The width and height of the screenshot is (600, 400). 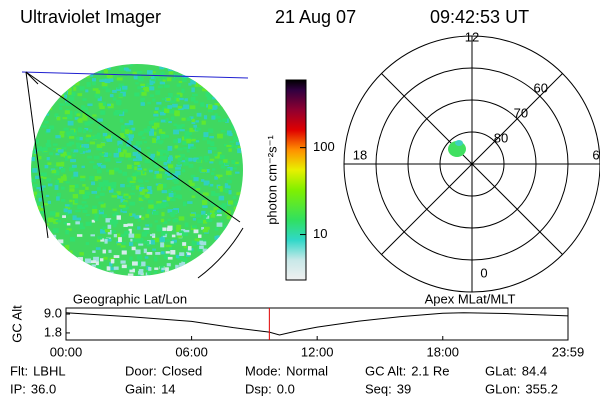 What do you see at coordinates (315, 17) in the screenshot?
I see `date: 21 Aug 07` at bounding box center [315, 17].